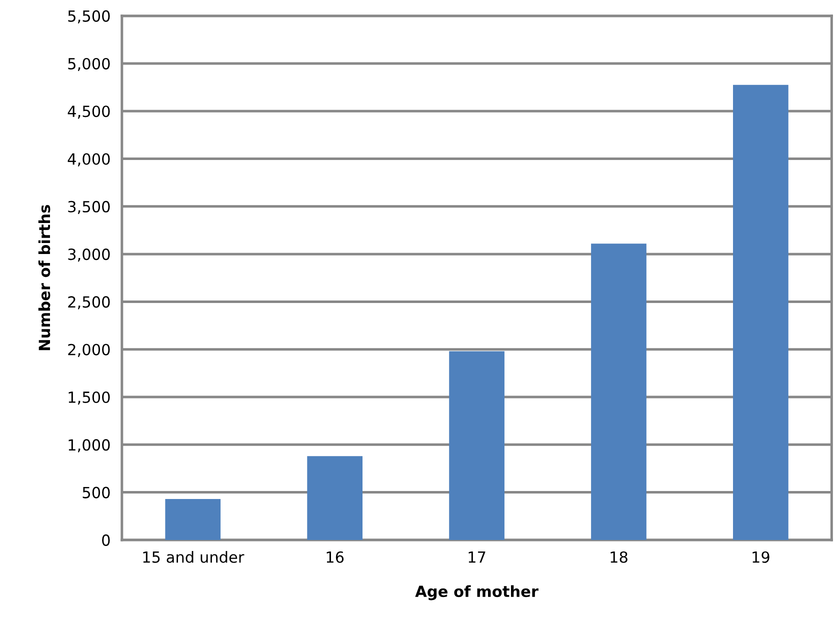 This screenshot has height=633, width=835. I want to click on x-tick-label: 19, so click(761, 557).